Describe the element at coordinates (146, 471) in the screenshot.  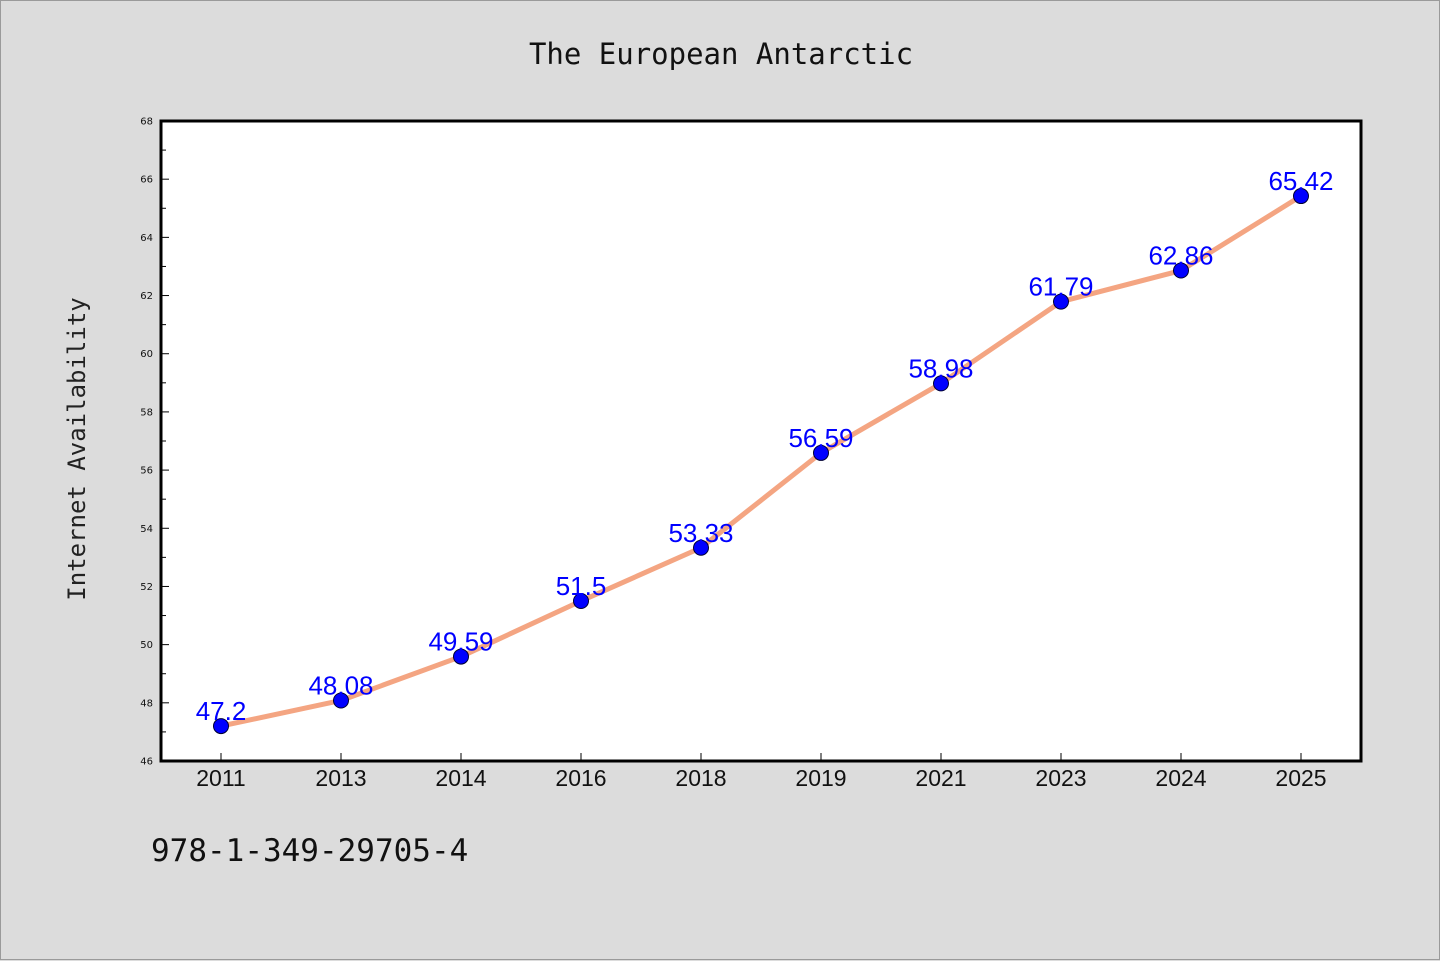
I see `y-tick-label: 56` at that location.